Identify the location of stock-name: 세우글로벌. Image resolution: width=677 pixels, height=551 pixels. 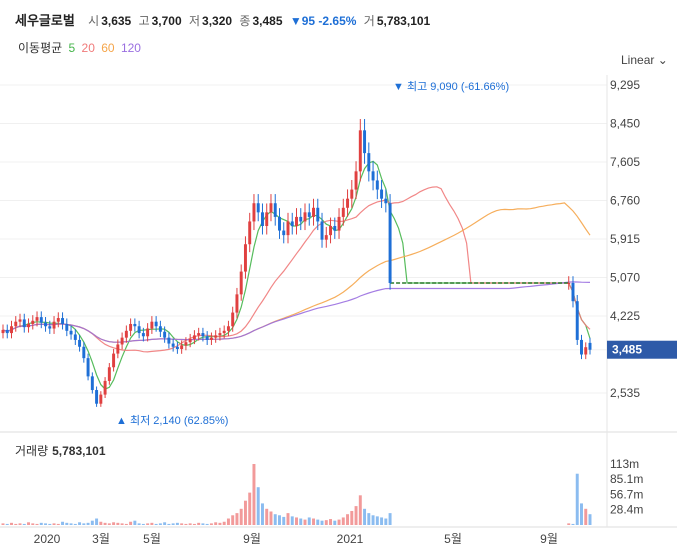
(45, 20).